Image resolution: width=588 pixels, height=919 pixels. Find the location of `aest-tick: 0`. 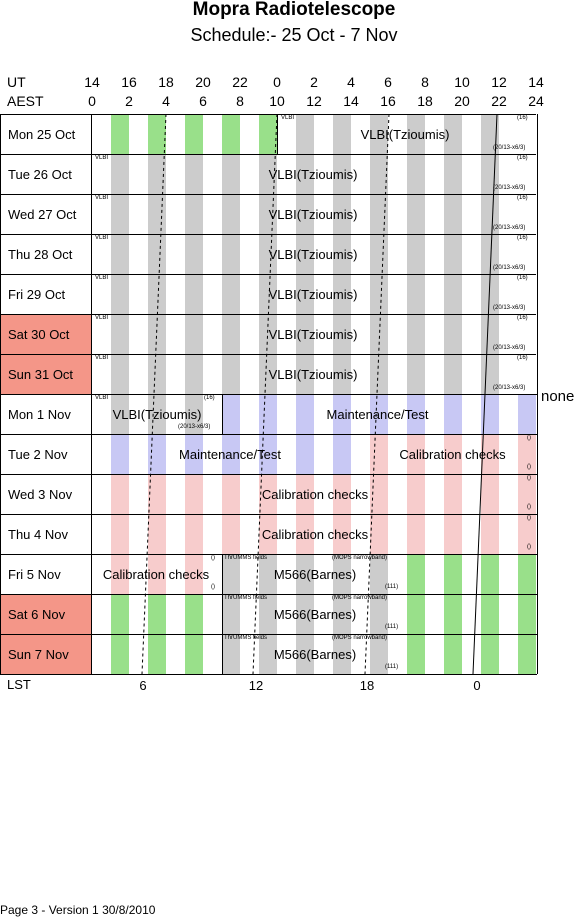

aest-tick: 0 is located at coordinates (92, 101).